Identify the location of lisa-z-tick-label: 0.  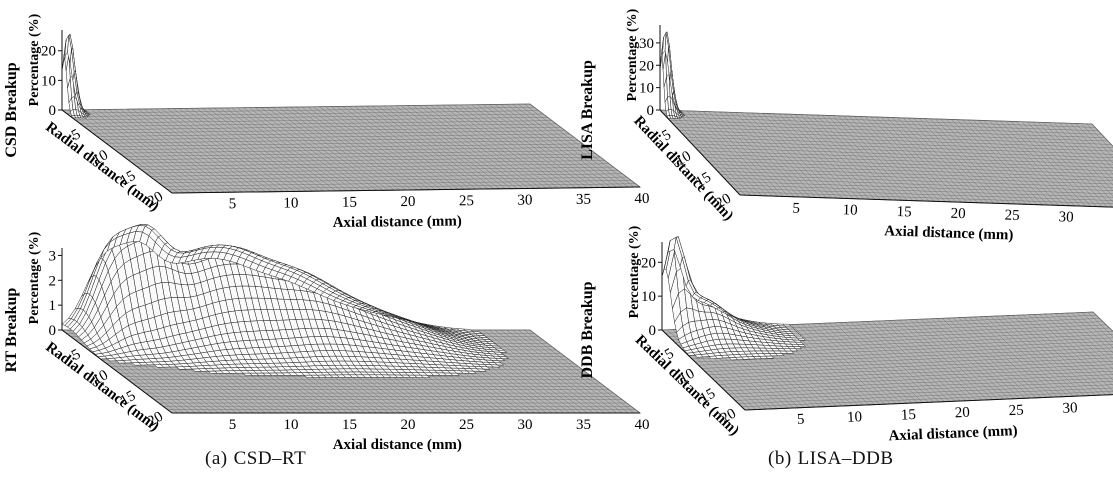
(651, 111).